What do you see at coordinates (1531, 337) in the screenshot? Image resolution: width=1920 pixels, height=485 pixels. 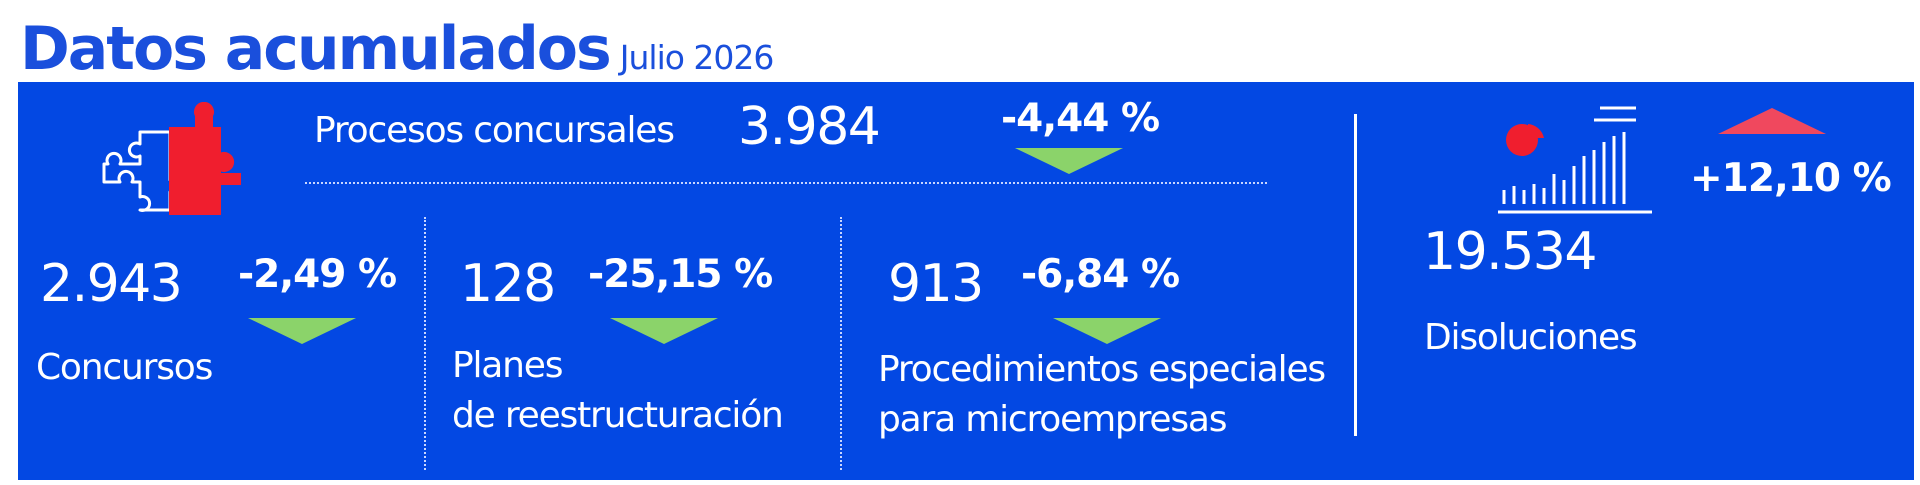 I see `disoluciones-label: Disoluciones` at bounding box center [1531, 337].